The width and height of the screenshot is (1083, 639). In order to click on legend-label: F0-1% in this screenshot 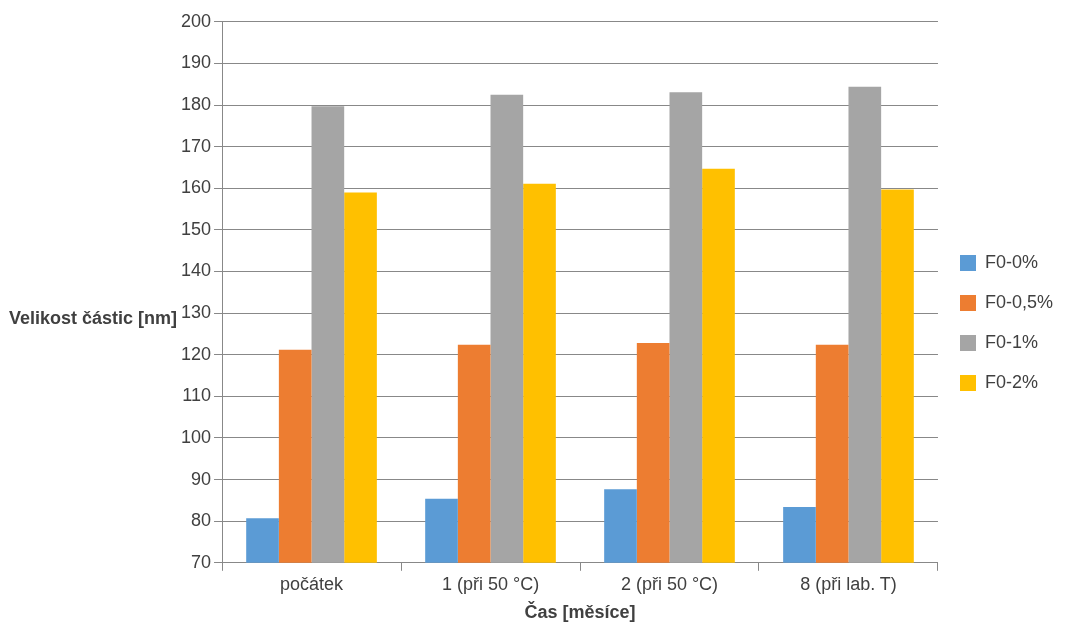, I will do `click(1011, 341)`.